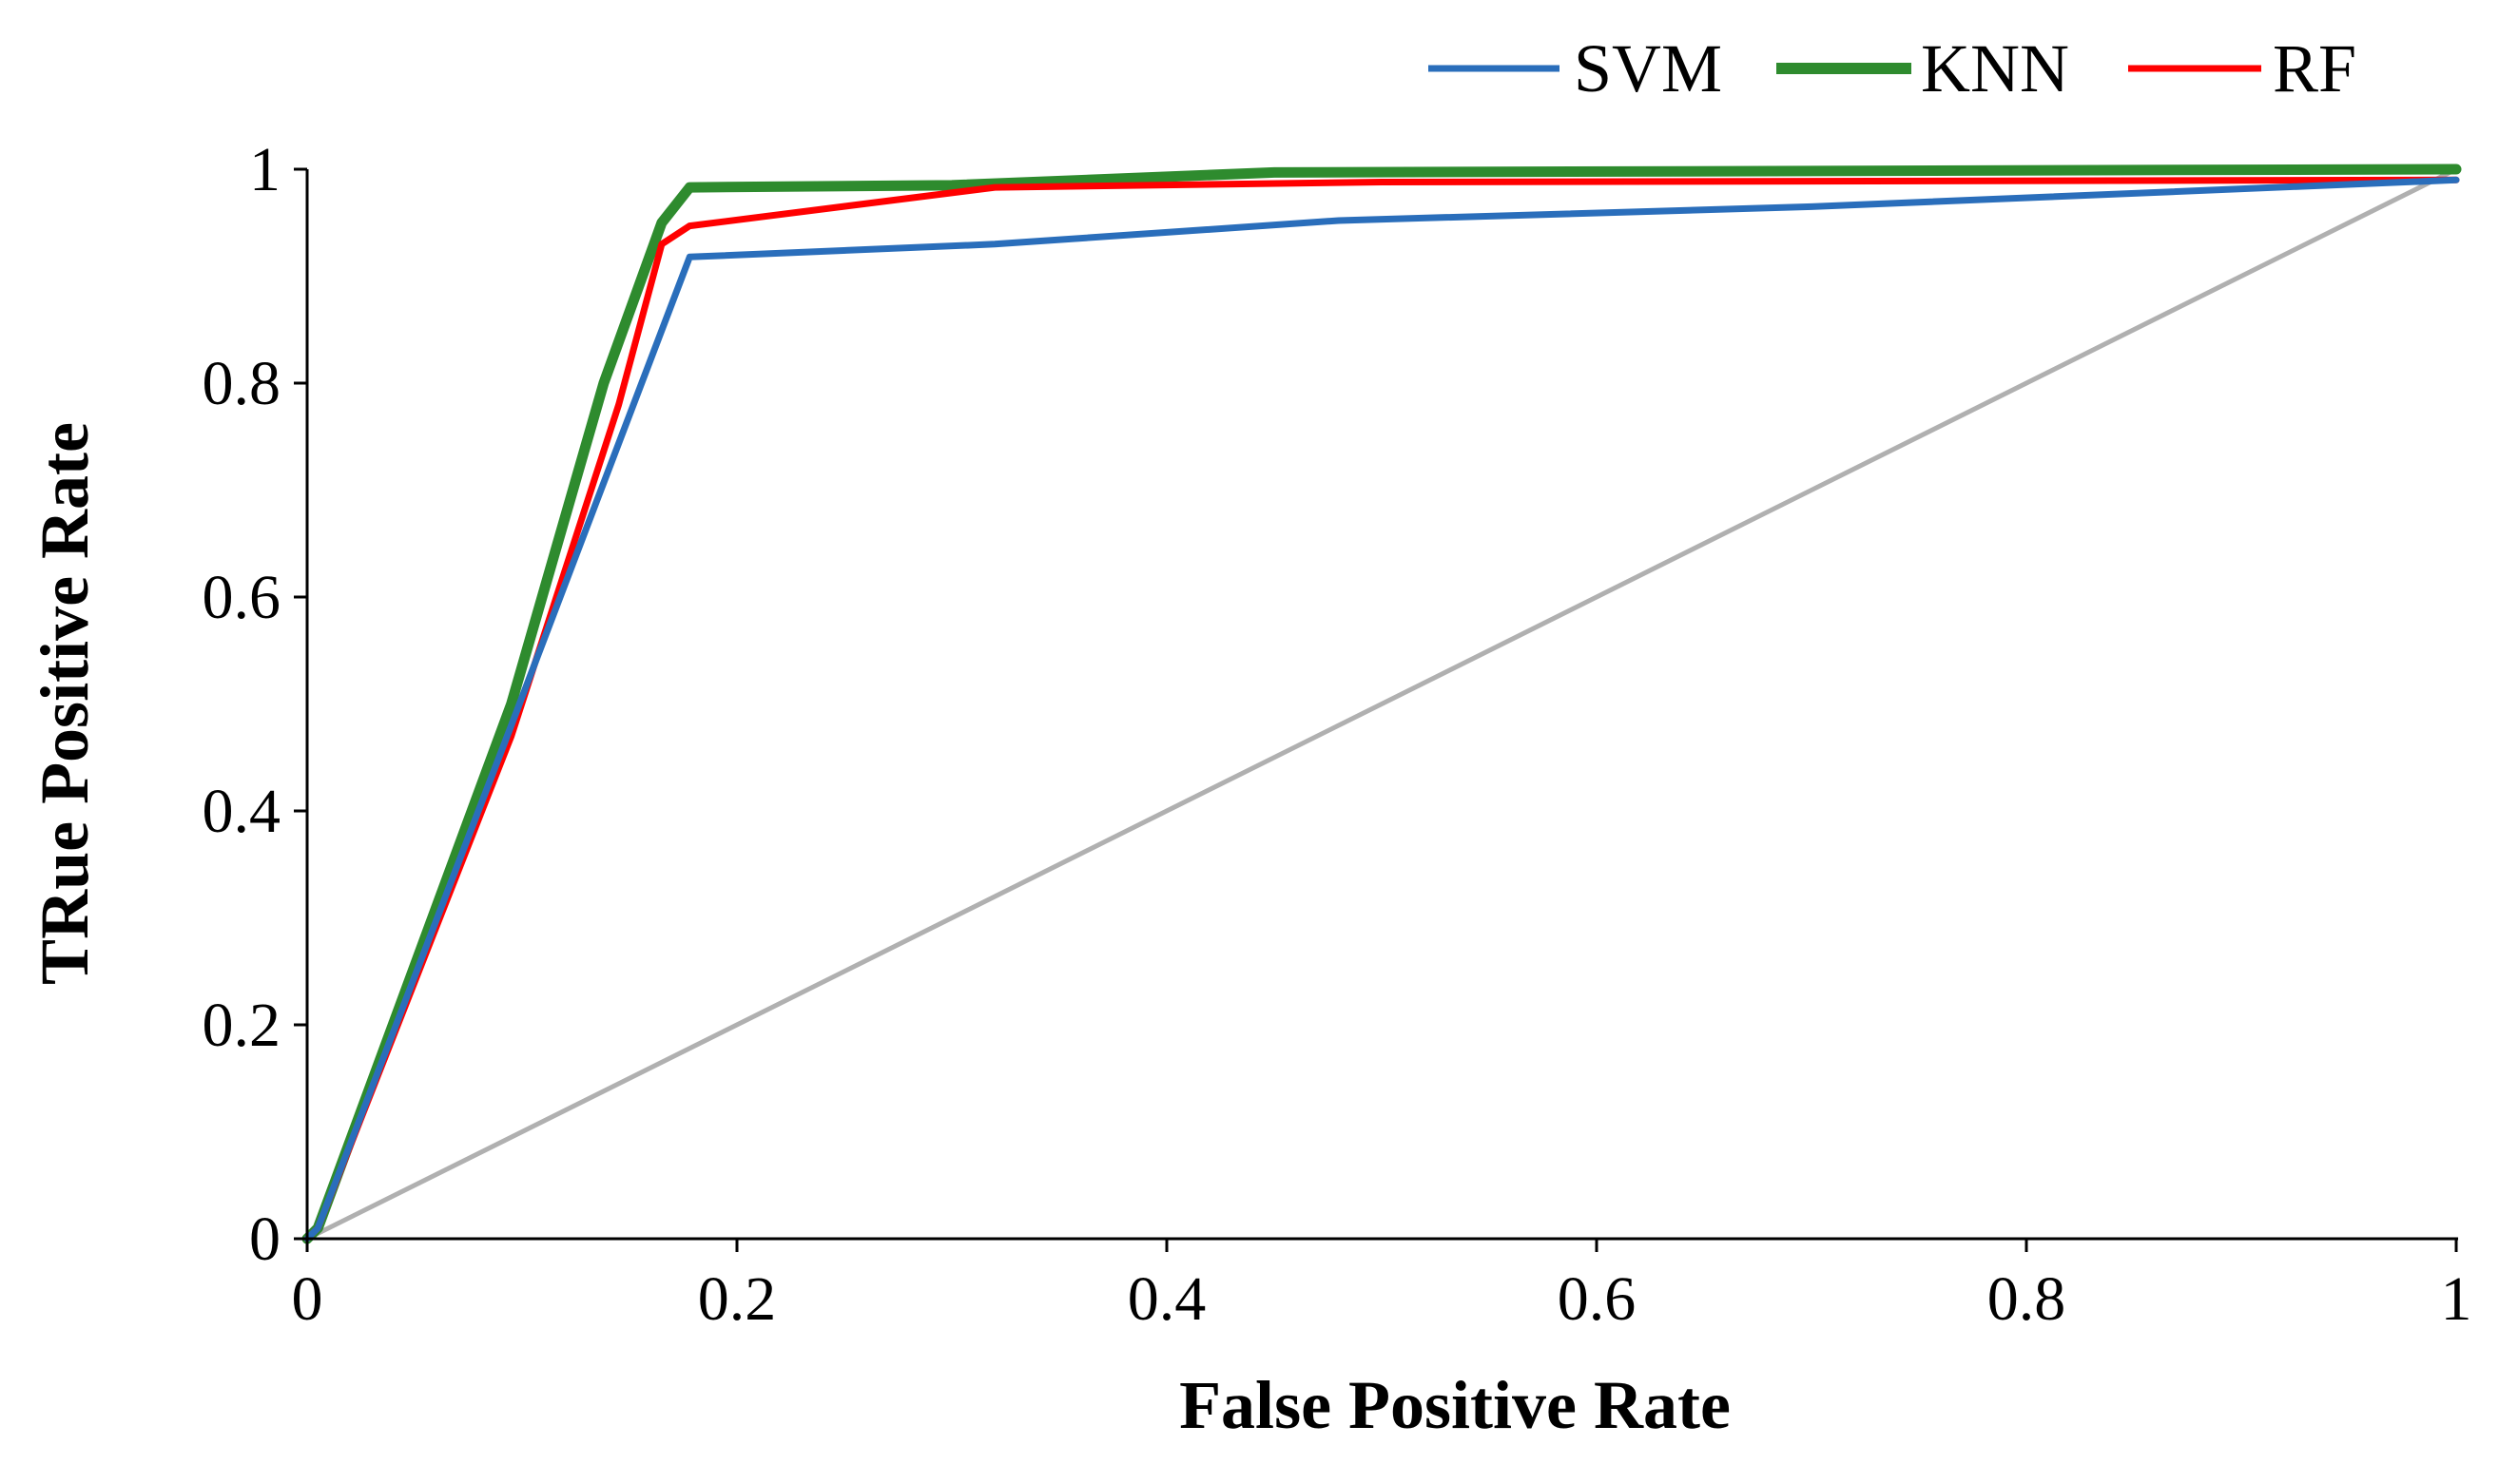  I want to click on legend-item-svm: SVM, so click(1575, 68).